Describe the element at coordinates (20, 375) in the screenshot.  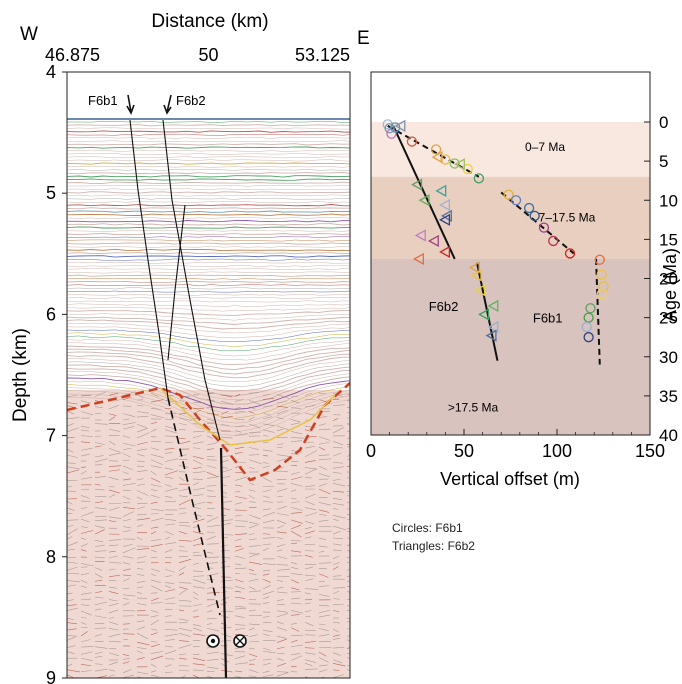
I see `seismic-y-axis-title: Depth (km)` at that location.